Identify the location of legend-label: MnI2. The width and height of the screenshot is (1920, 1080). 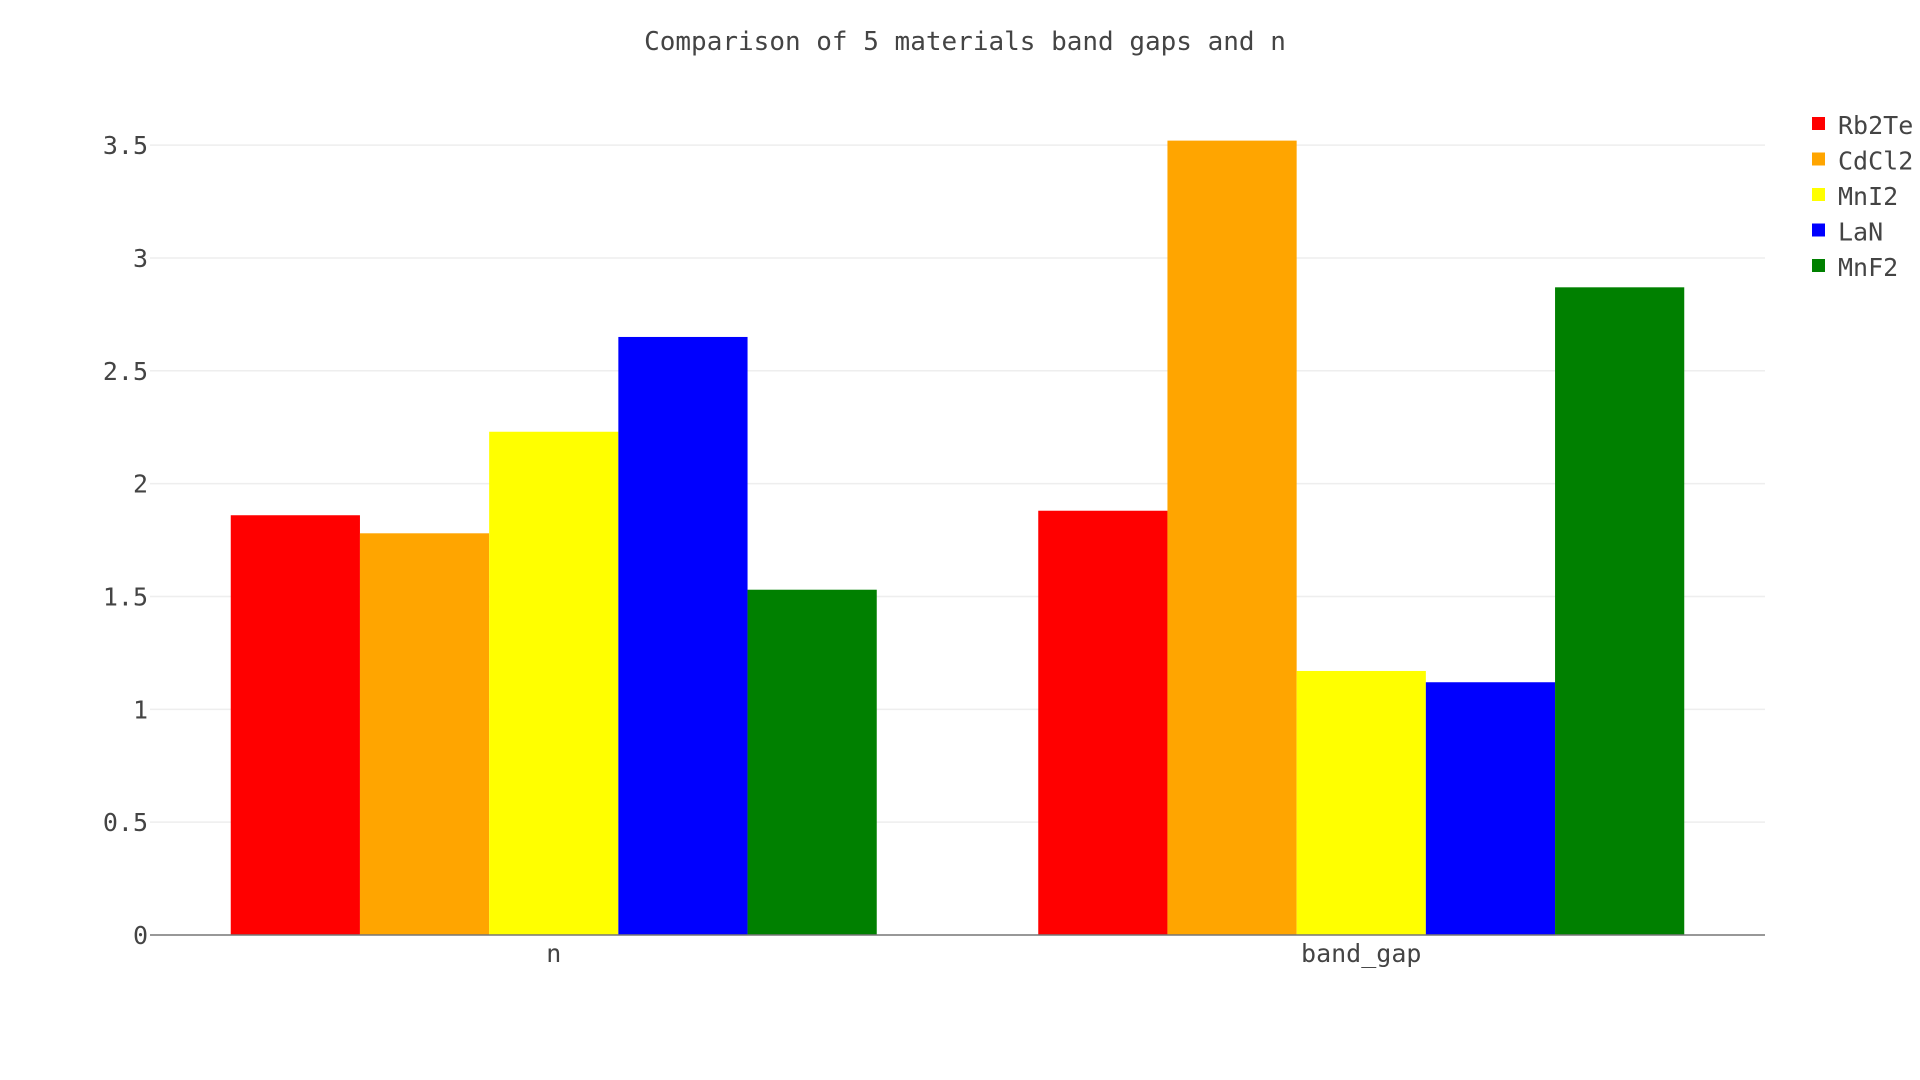
(1868, 196).